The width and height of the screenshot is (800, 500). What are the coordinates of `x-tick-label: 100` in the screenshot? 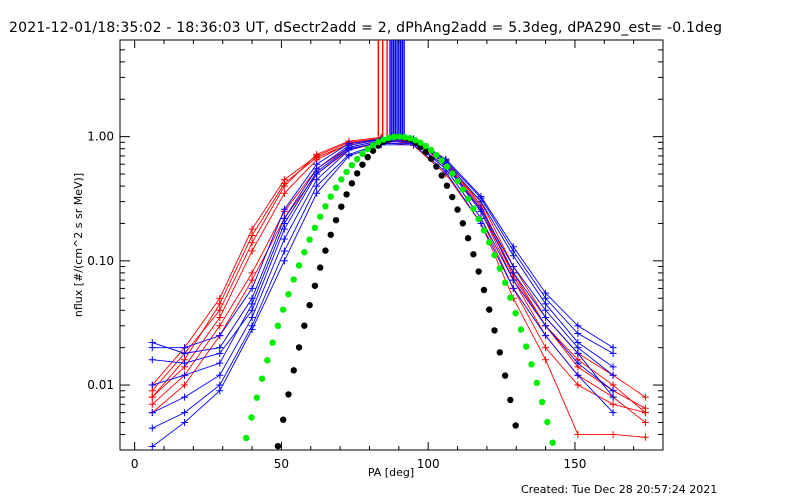 It's located at (428, 464).